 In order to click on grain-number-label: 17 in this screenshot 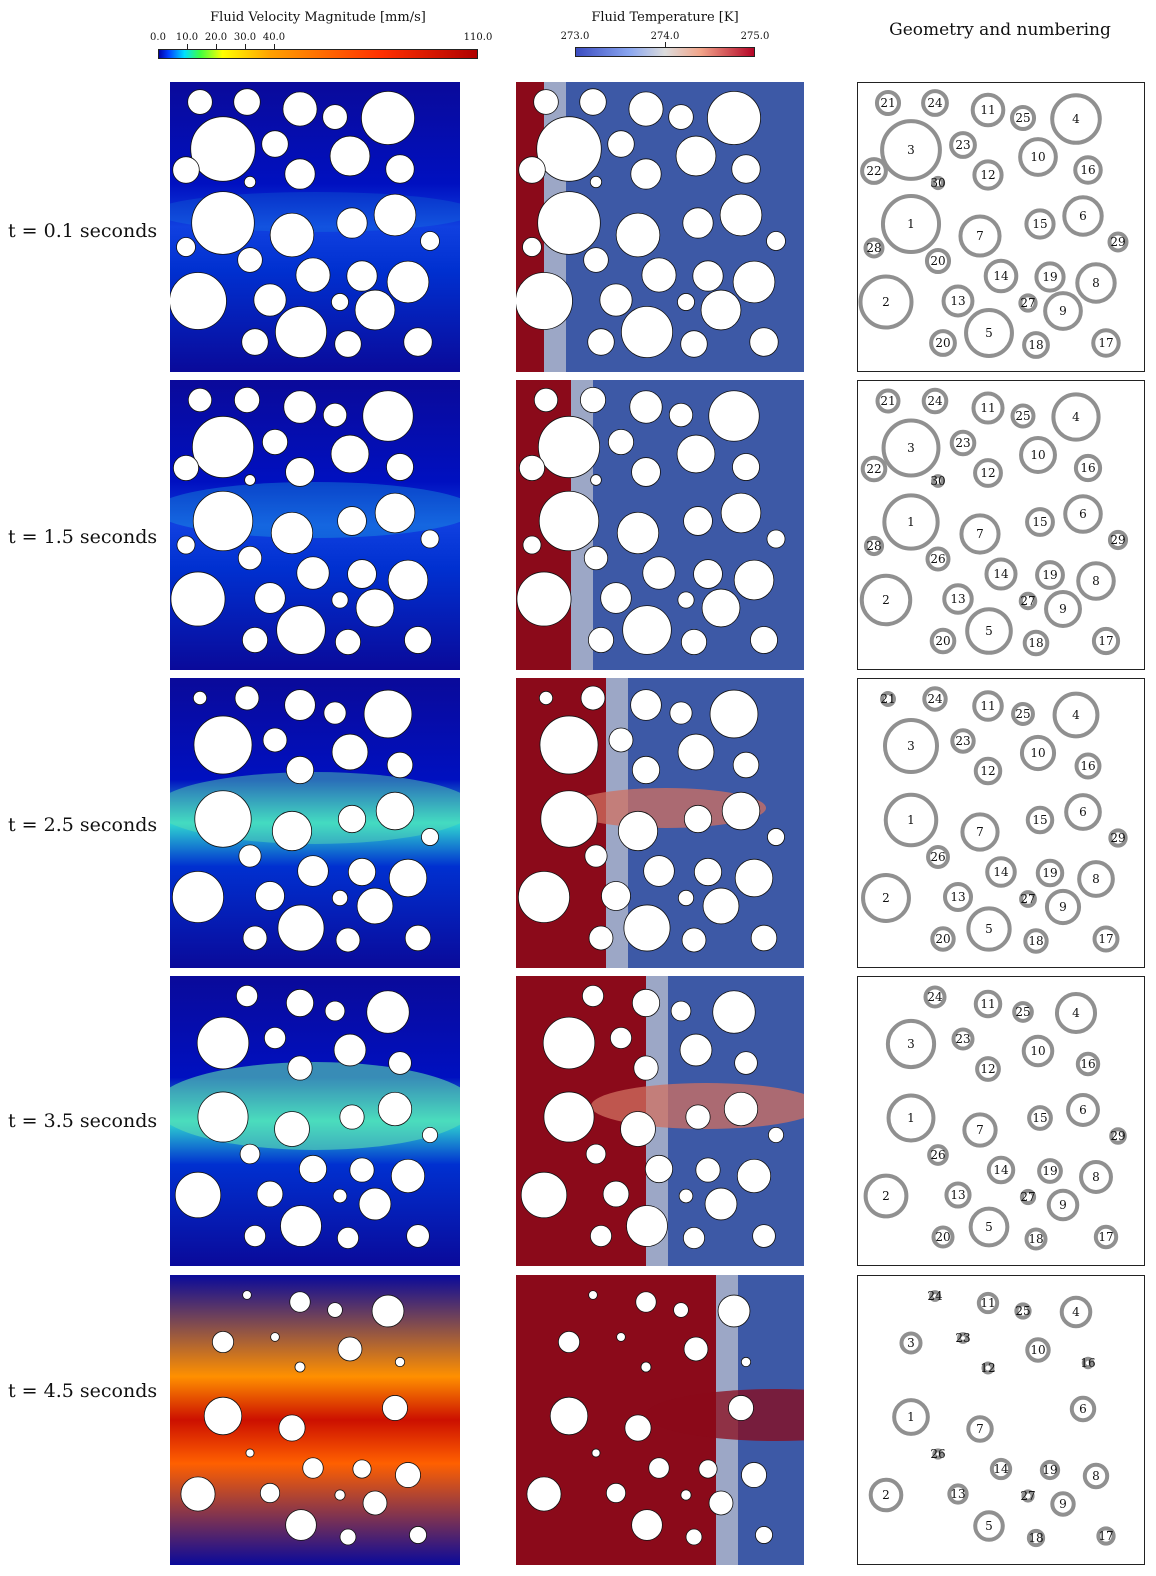, I will do `click(1105, 1237)`.